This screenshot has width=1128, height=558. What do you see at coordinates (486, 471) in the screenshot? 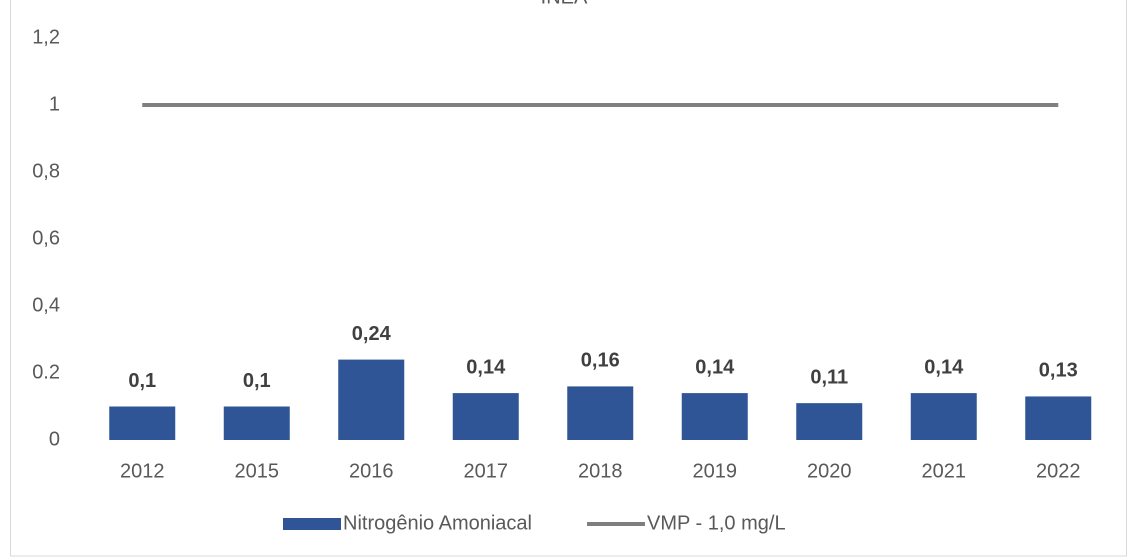
I see `x-tick-label: 2017` at bounding box center [486, 471].